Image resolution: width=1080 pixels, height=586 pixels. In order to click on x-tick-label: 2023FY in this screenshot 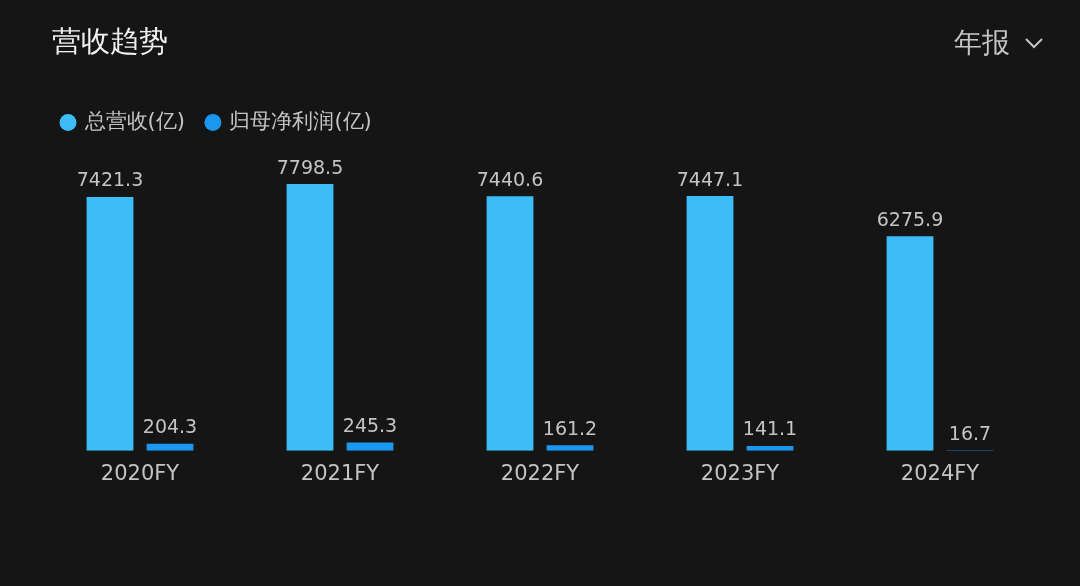, I will do `click(740, 472)`.